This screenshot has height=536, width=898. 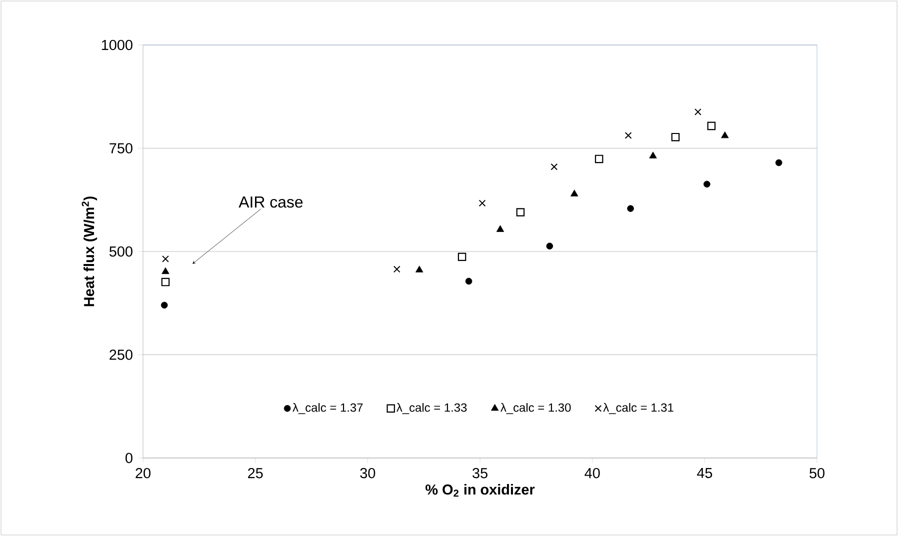 I want to click on x-tick-label: 35, so click(x=480, y=473).